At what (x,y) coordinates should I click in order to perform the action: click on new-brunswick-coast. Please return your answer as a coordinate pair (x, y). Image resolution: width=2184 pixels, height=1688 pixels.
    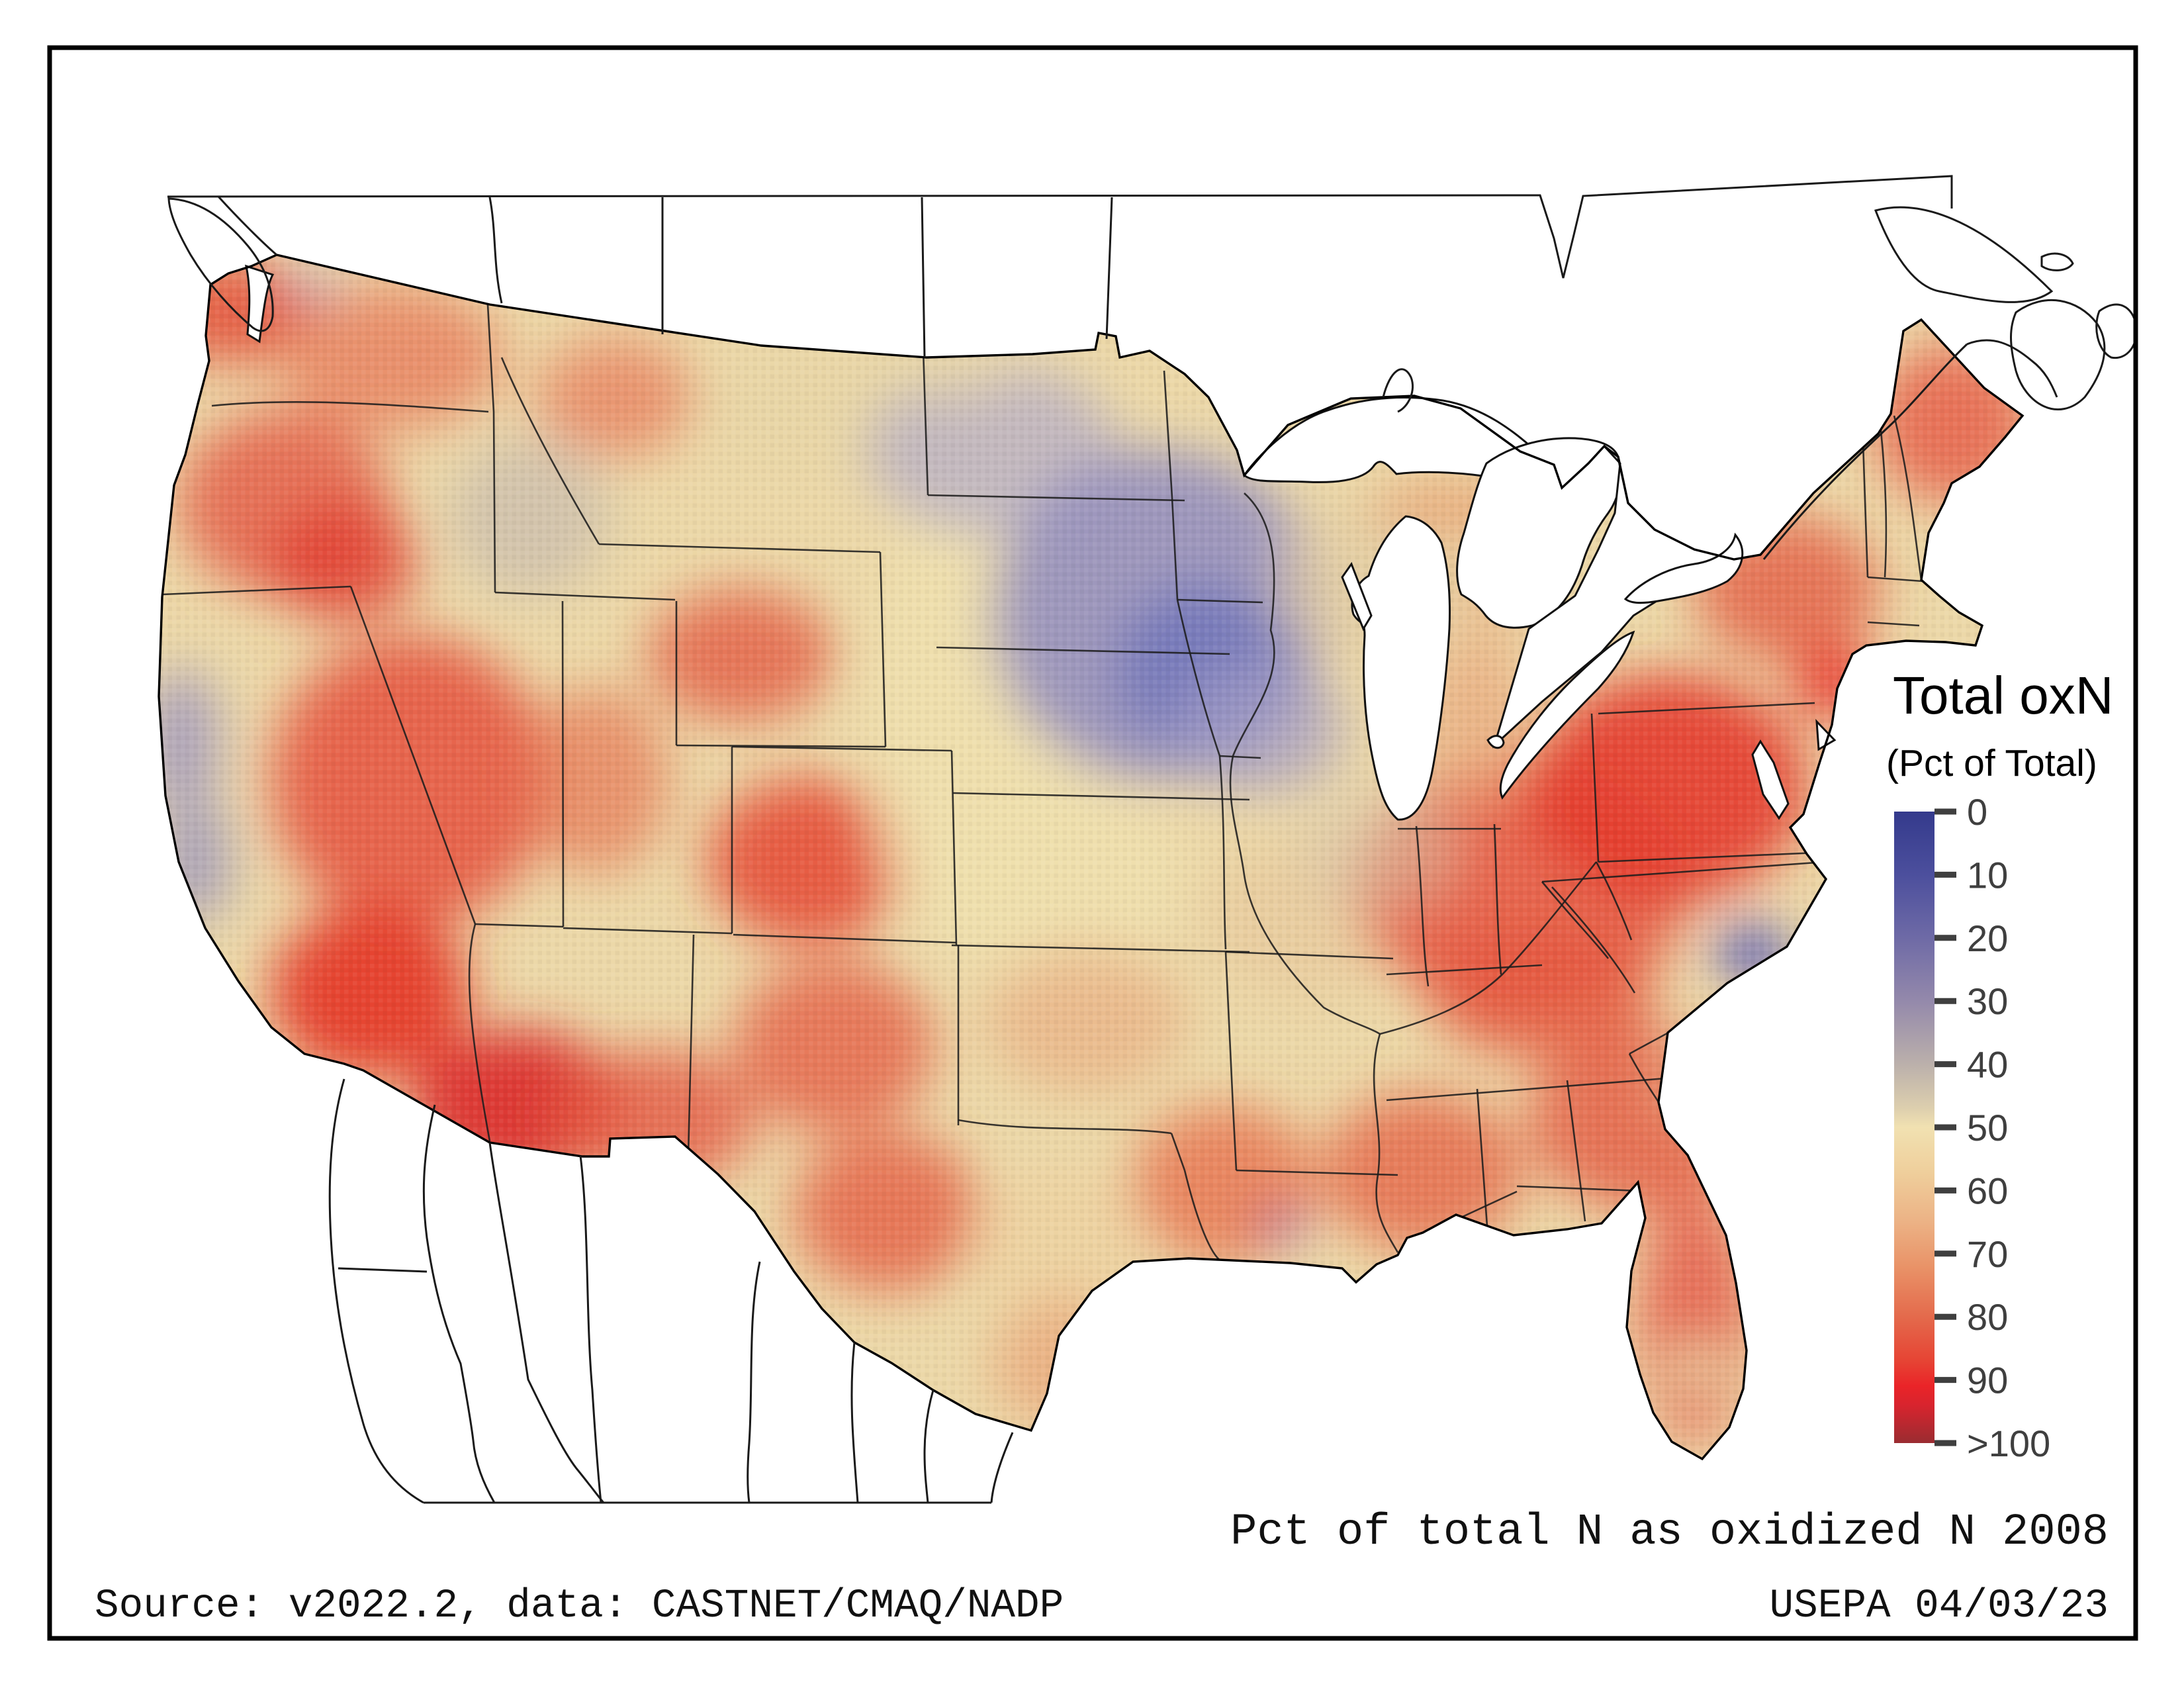
    Looking at the image, I should click on (2012, 368).